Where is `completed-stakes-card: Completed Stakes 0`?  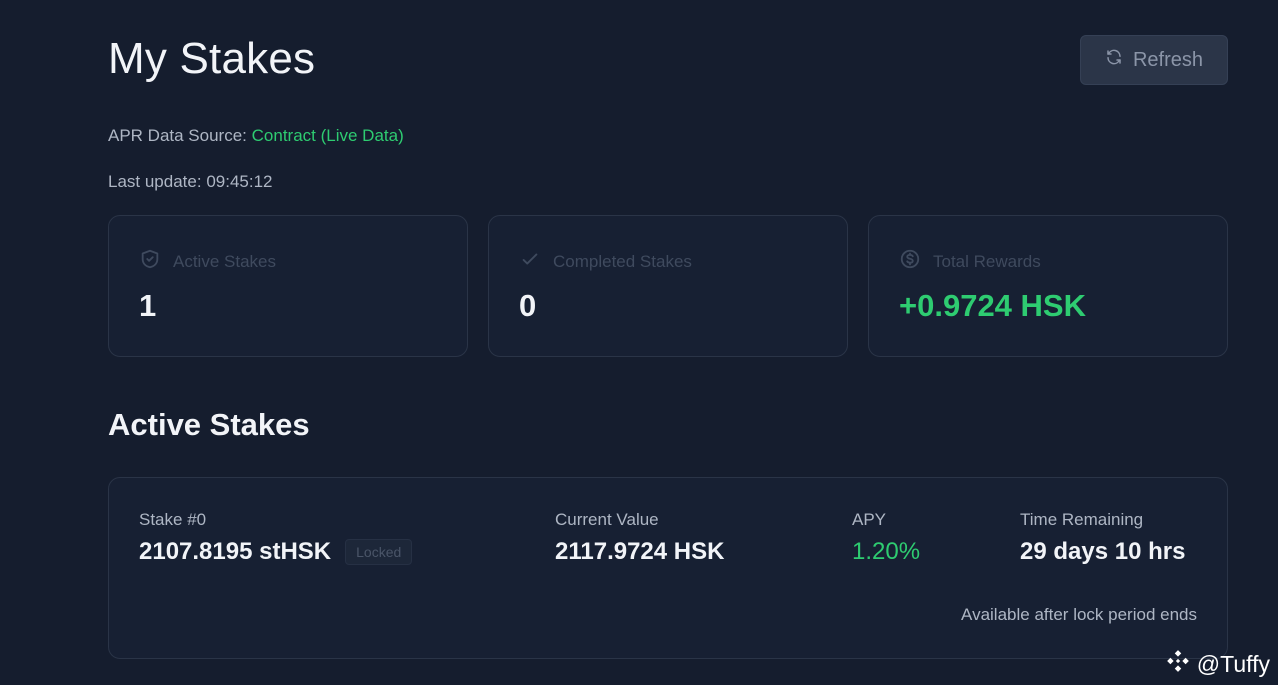
completed-stakes-card: Completed Stakes 0 is located at coordinates (668, 286).